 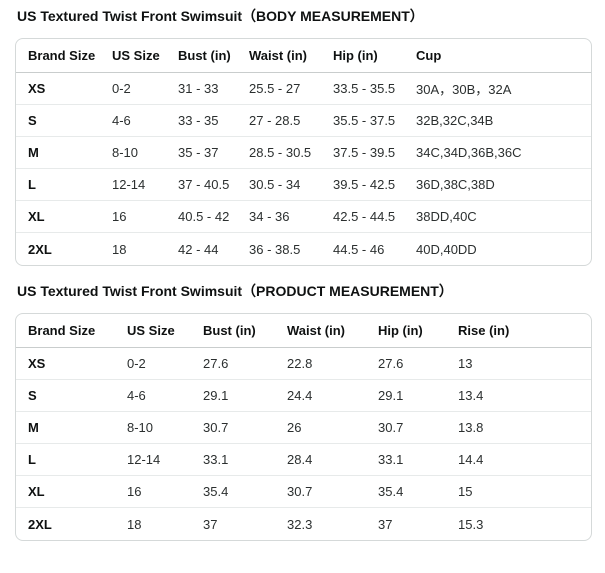 What do you see at coordinates (300, 524) in the screenshot?
I see `table-cell: 32.3` at bounding box center [300, 524].